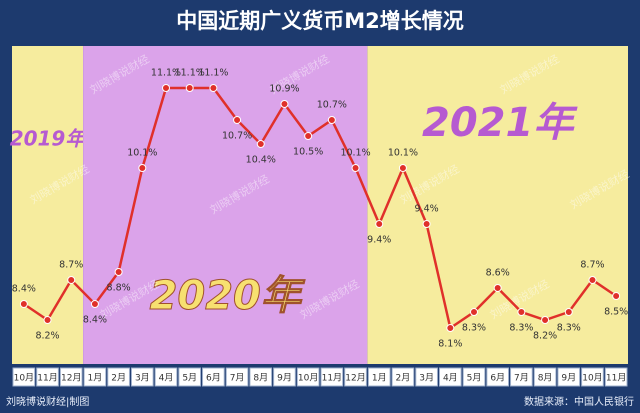 The width and height of the screenshot is (640, 413). What do you see at coordinates (320, 21) in the screenshot?
I see `chart-title: 中国近期广义货币M2增长情况` at bounding box center [320, 21].